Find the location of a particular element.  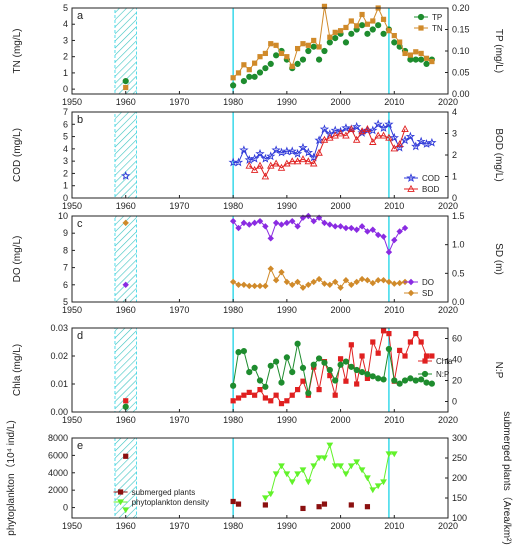

legend-label: DO is located at coordinates (428, 282).